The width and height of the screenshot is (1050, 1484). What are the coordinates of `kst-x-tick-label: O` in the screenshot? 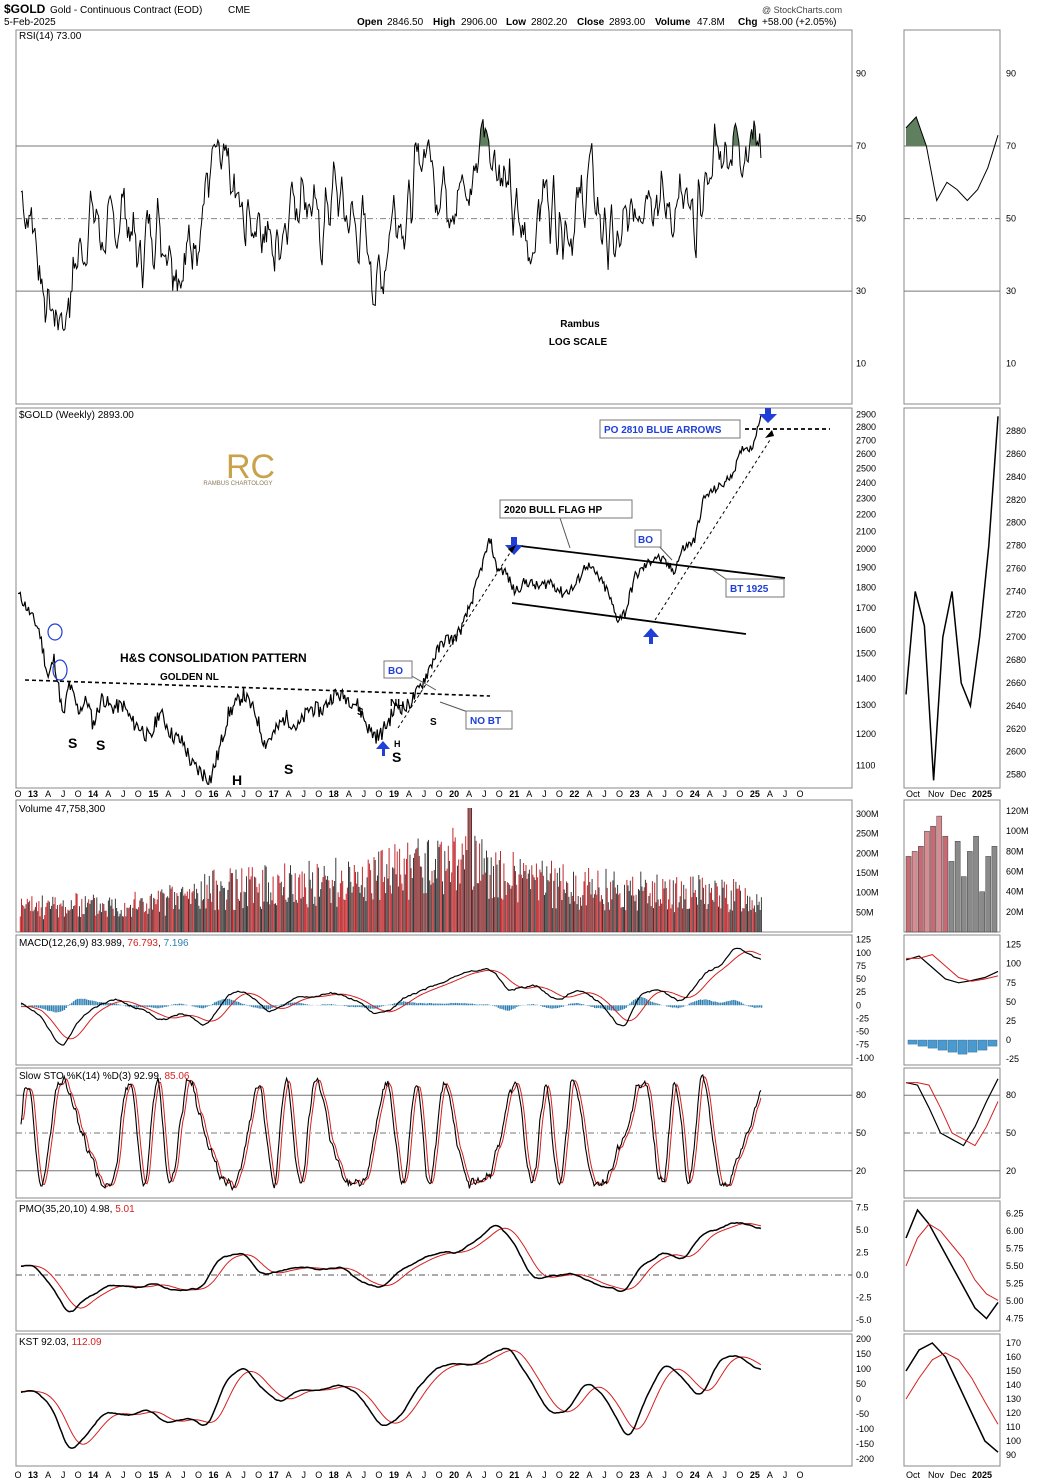 It's located at (17, 1475).